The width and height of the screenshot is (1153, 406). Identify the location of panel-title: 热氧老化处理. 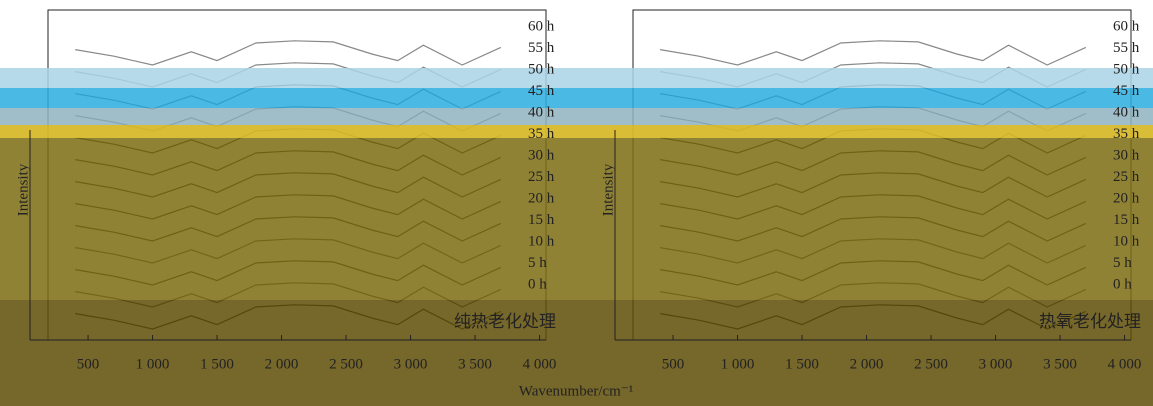
(1090, 322).